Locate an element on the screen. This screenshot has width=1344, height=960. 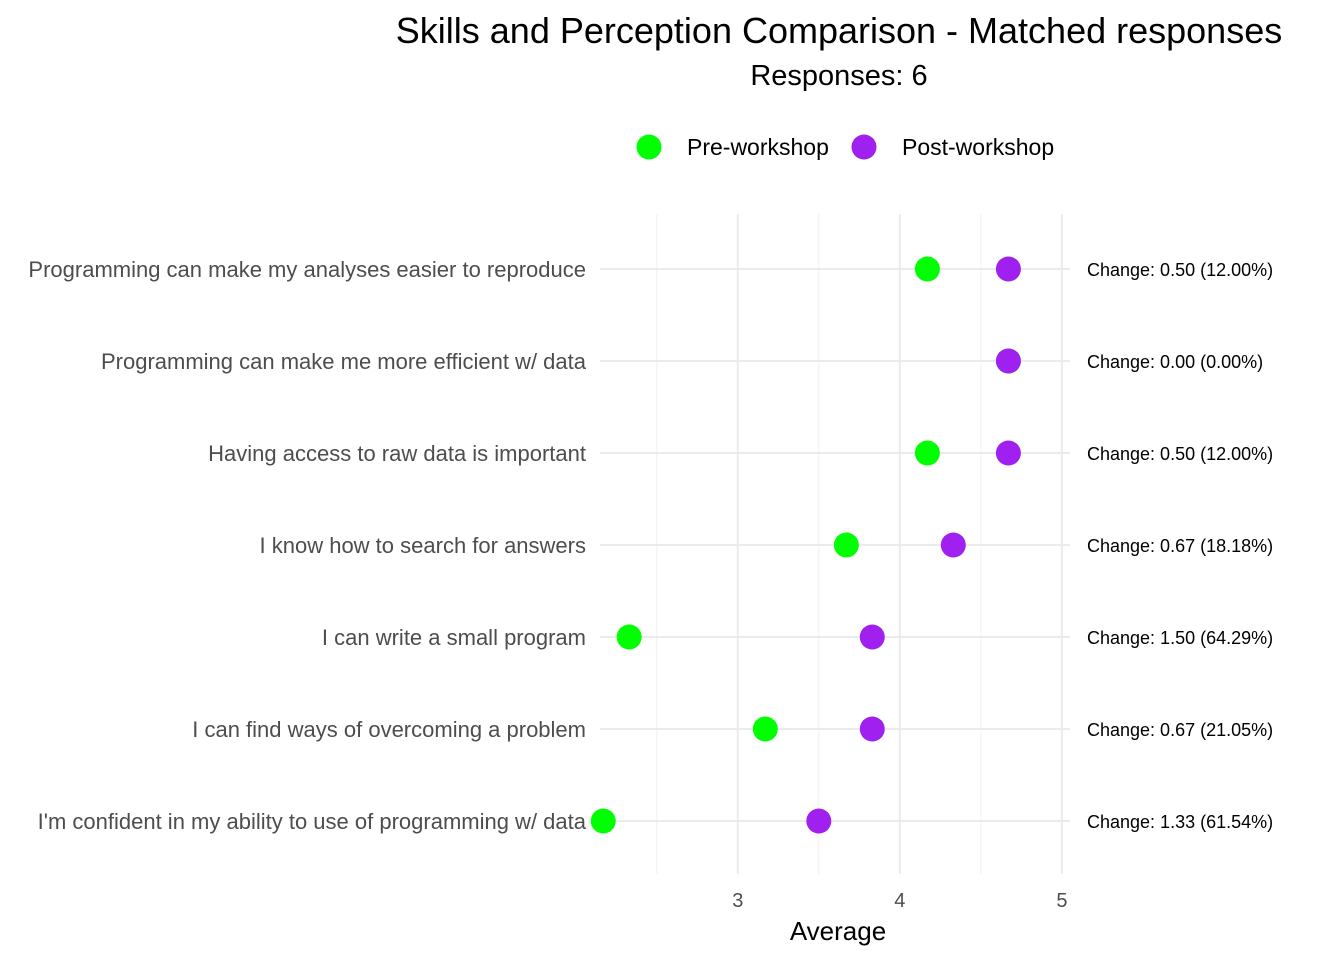
y-tick-label: I can find ways of overcoming a problem is located at coordinates (389, 729).